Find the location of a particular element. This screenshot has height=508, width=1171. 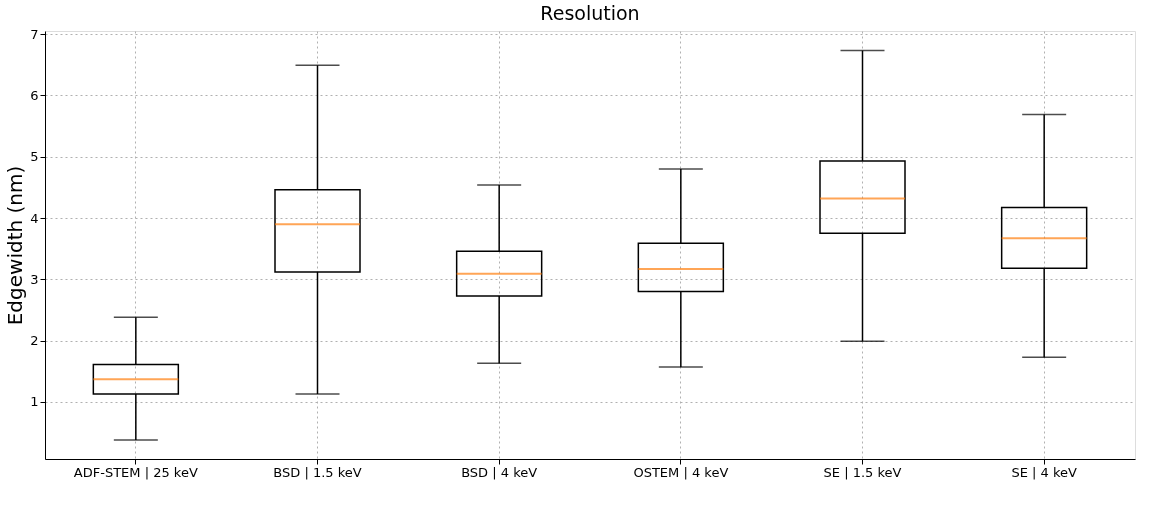

y-tick-label: 1 is located at coordinates (34, 402).